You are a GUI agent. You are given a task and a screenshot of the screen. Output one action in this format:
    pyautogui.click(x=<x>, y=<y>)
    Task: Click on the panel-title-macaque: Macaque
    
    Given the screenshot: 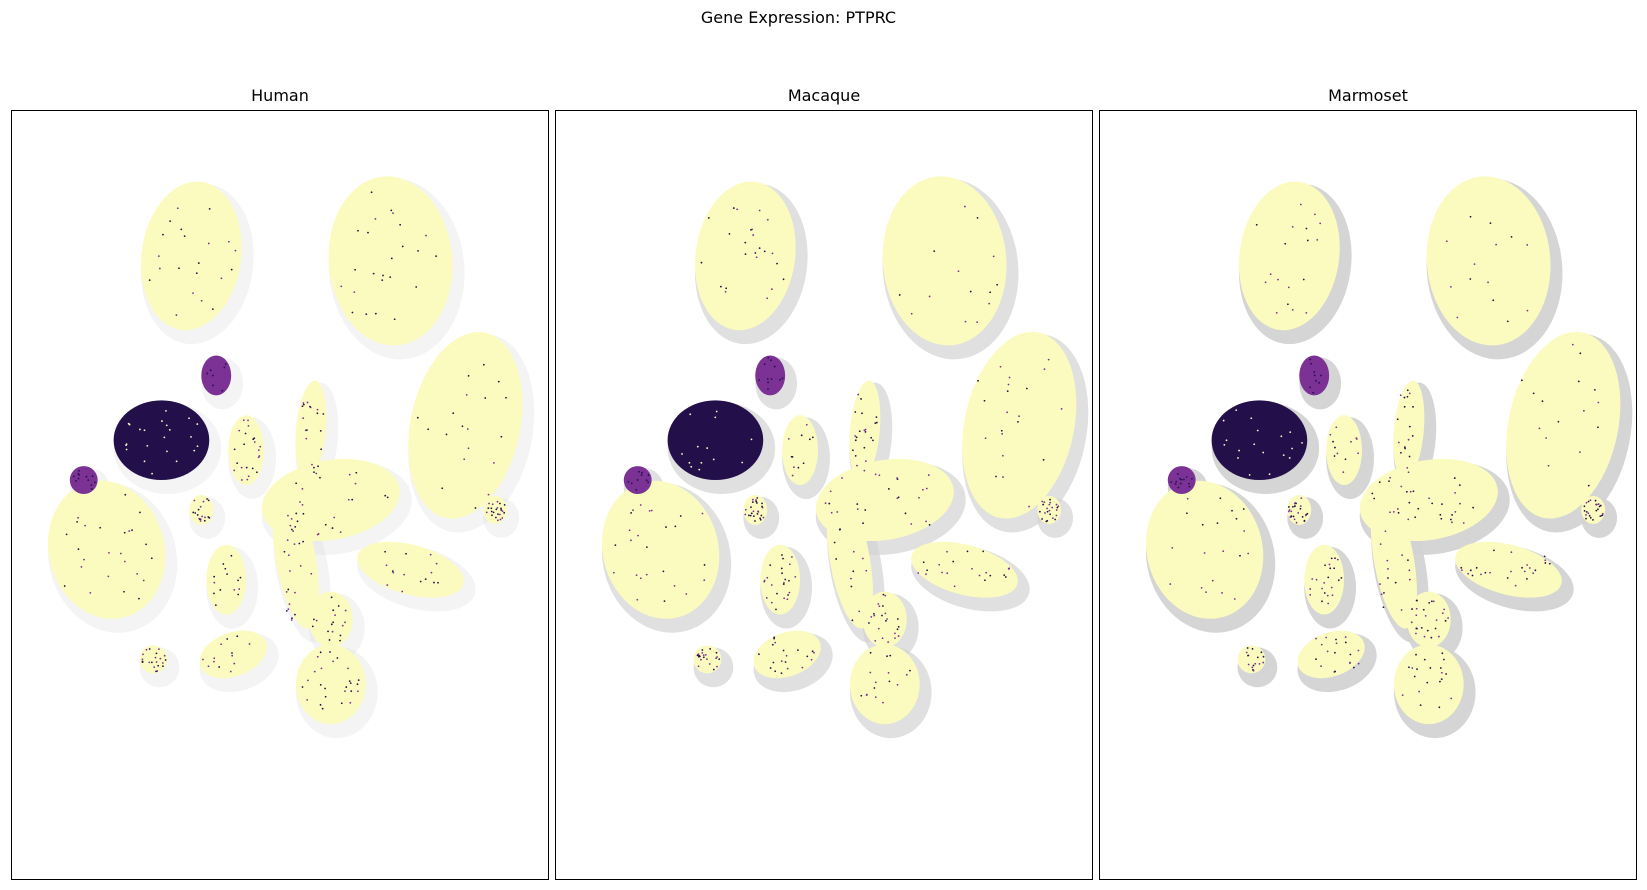 What is the action you would take?
    pyautogui.click(x=824, y=95)
    